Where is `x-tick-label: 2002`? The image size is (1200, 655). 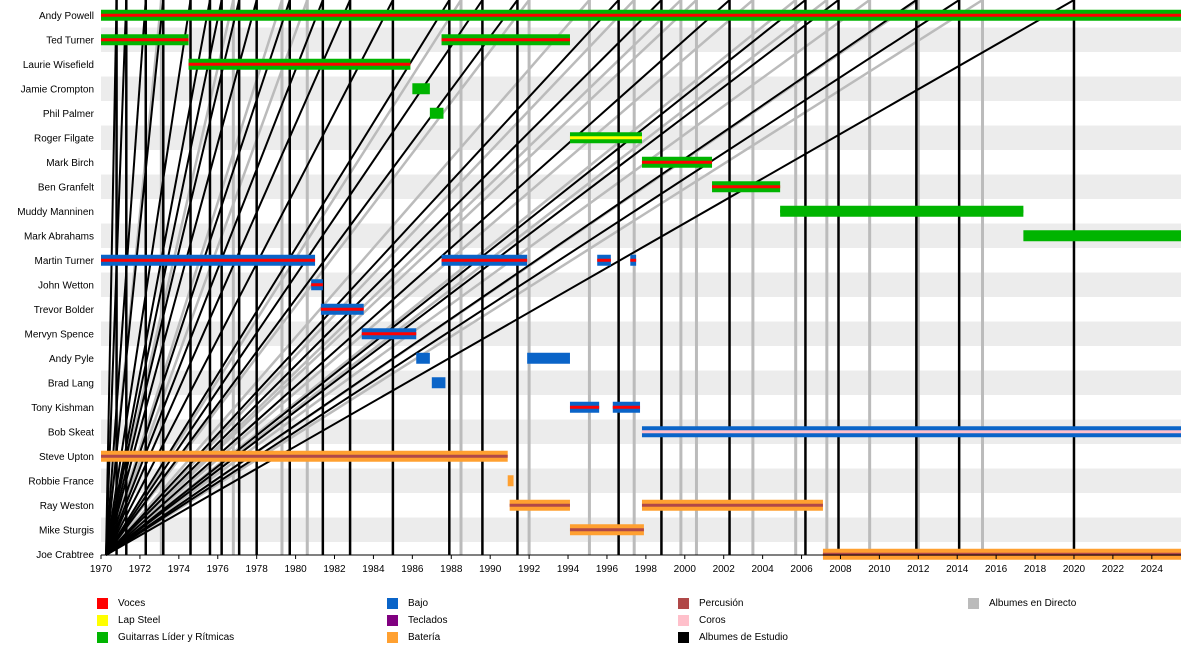
x-tick-label: 2002 is located at coordinates (724, 569).